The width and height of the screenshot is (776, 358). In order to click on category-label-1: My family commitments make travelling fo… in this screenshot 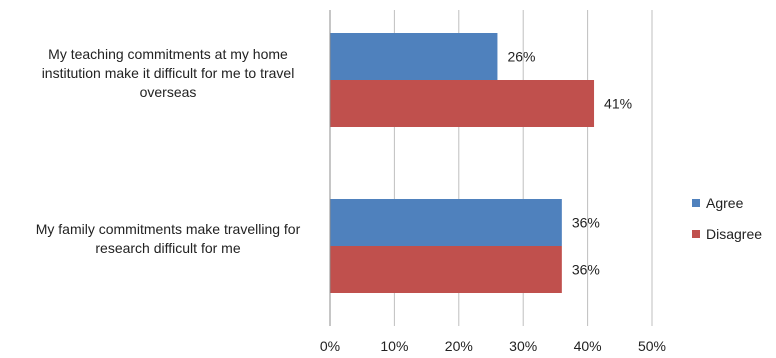, I will do `click(168, 238)`.